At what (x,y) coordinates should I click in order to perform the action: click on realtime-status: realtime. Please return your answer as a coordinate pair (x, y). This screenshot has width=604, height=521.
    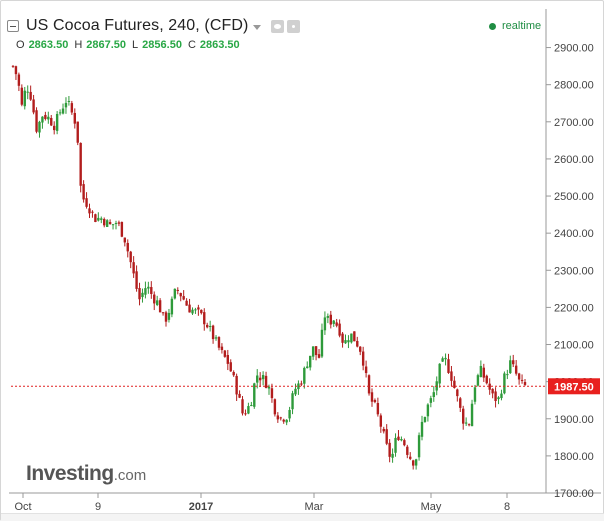
    Looking at the image, I should click on (515, 26).